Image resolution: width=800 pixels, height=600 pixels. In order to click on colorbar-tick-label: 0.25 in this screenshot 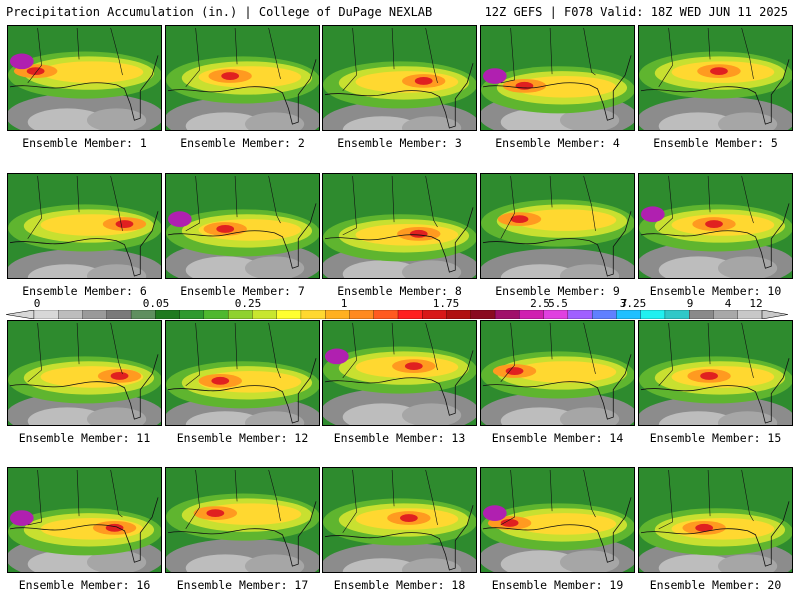, I will do `click(248, 303)`.